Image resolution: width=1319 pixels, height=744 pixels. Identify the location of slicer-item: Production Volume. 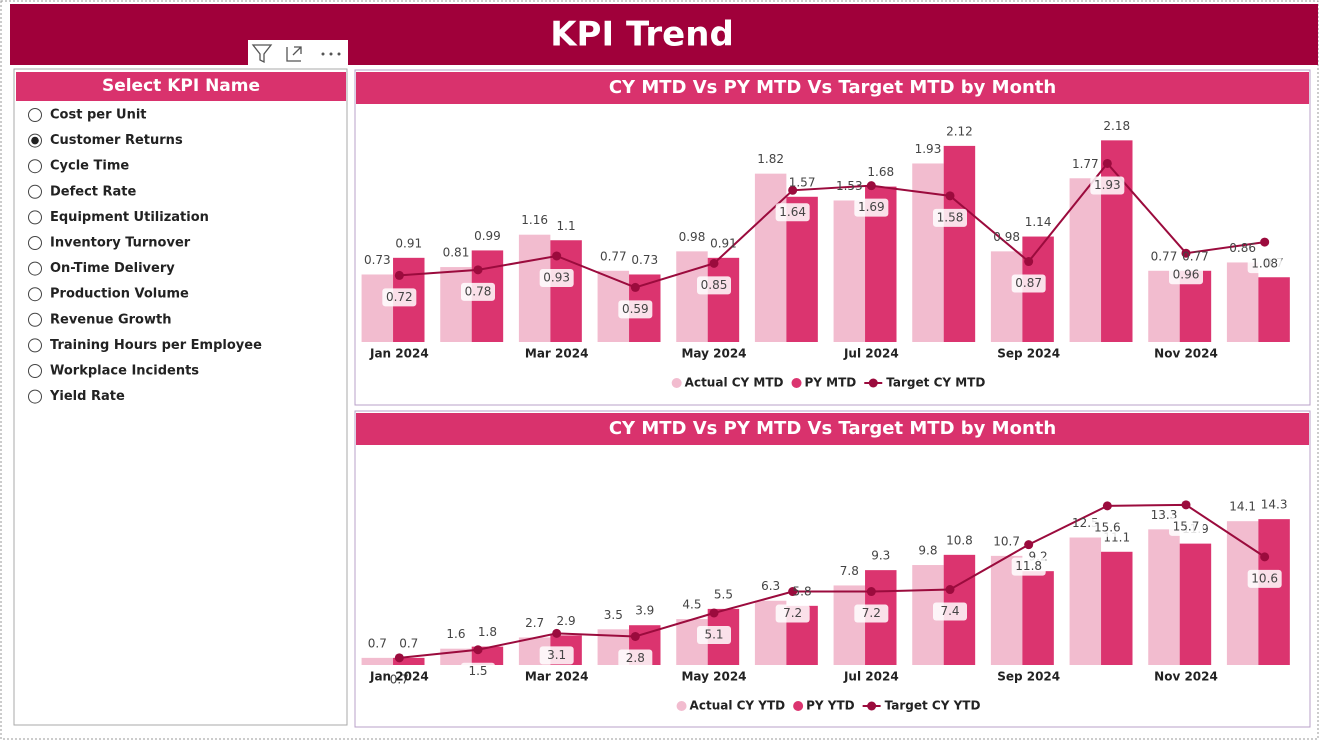
(109, 294).